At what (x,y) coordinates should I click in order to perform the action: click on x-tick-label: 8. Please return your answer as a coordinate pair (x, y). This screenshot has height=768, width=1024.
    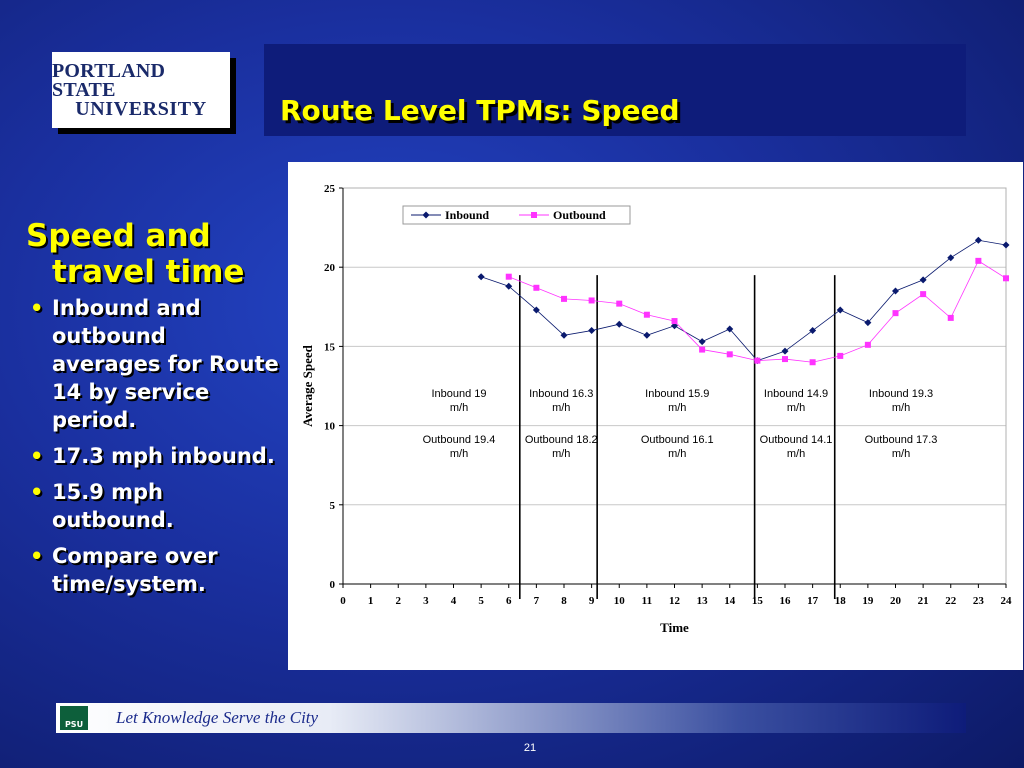
    Looking at the image, I should click on (564, 601).